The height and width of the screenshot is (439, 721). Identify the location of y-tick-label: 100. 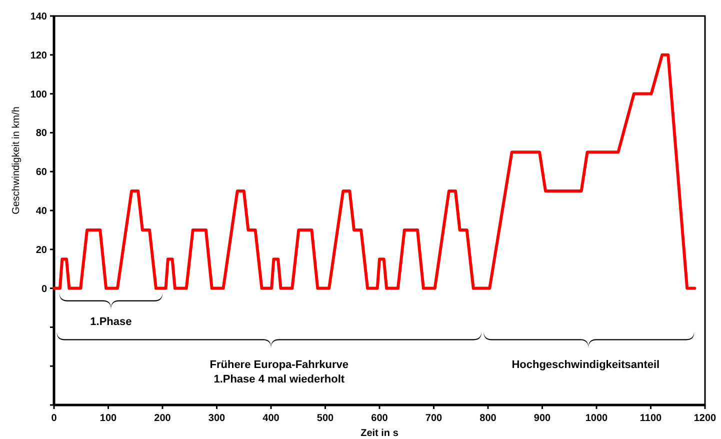
(39, 94).